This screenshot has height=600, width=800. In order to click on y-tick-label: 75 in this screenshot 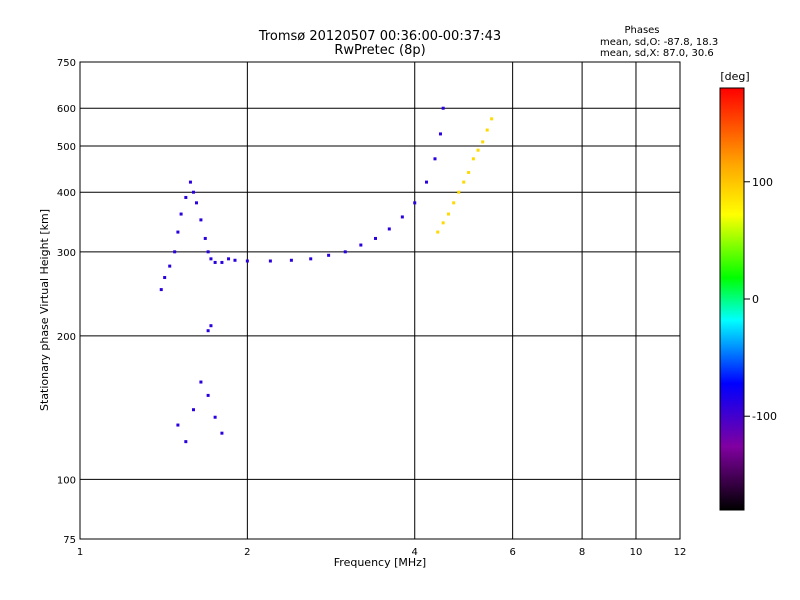, I will do `click(69, 540)`.